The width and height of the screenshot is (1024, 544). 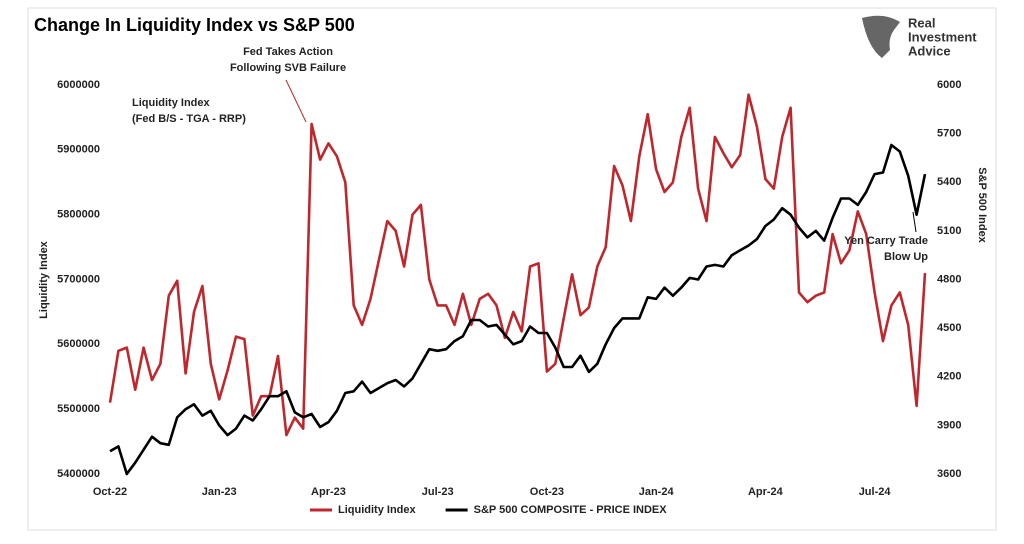 What do you see at coordinates (377, 510) in the screenshot?
I see `legend-label: Liquidity Index` at bounding box center [377, 510].